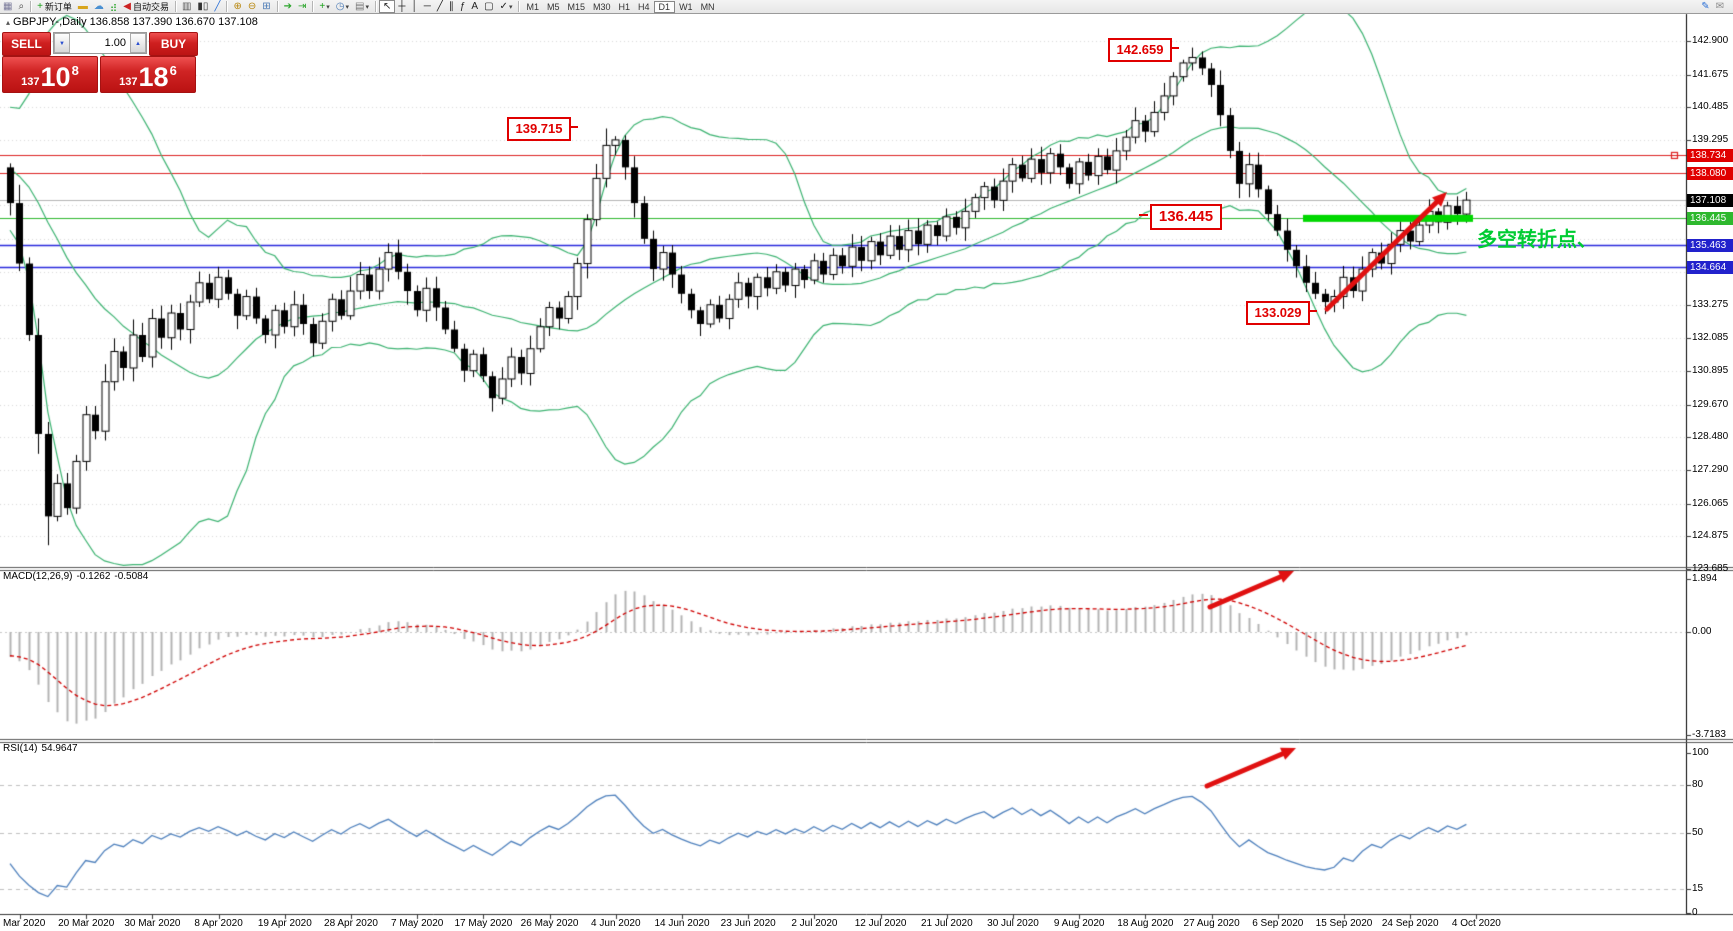  What do you see at coordinates (1278, 313) in the screenshot?
I see `price-annotation-box-133029: 133.029` at bounding box center [1278, 313].